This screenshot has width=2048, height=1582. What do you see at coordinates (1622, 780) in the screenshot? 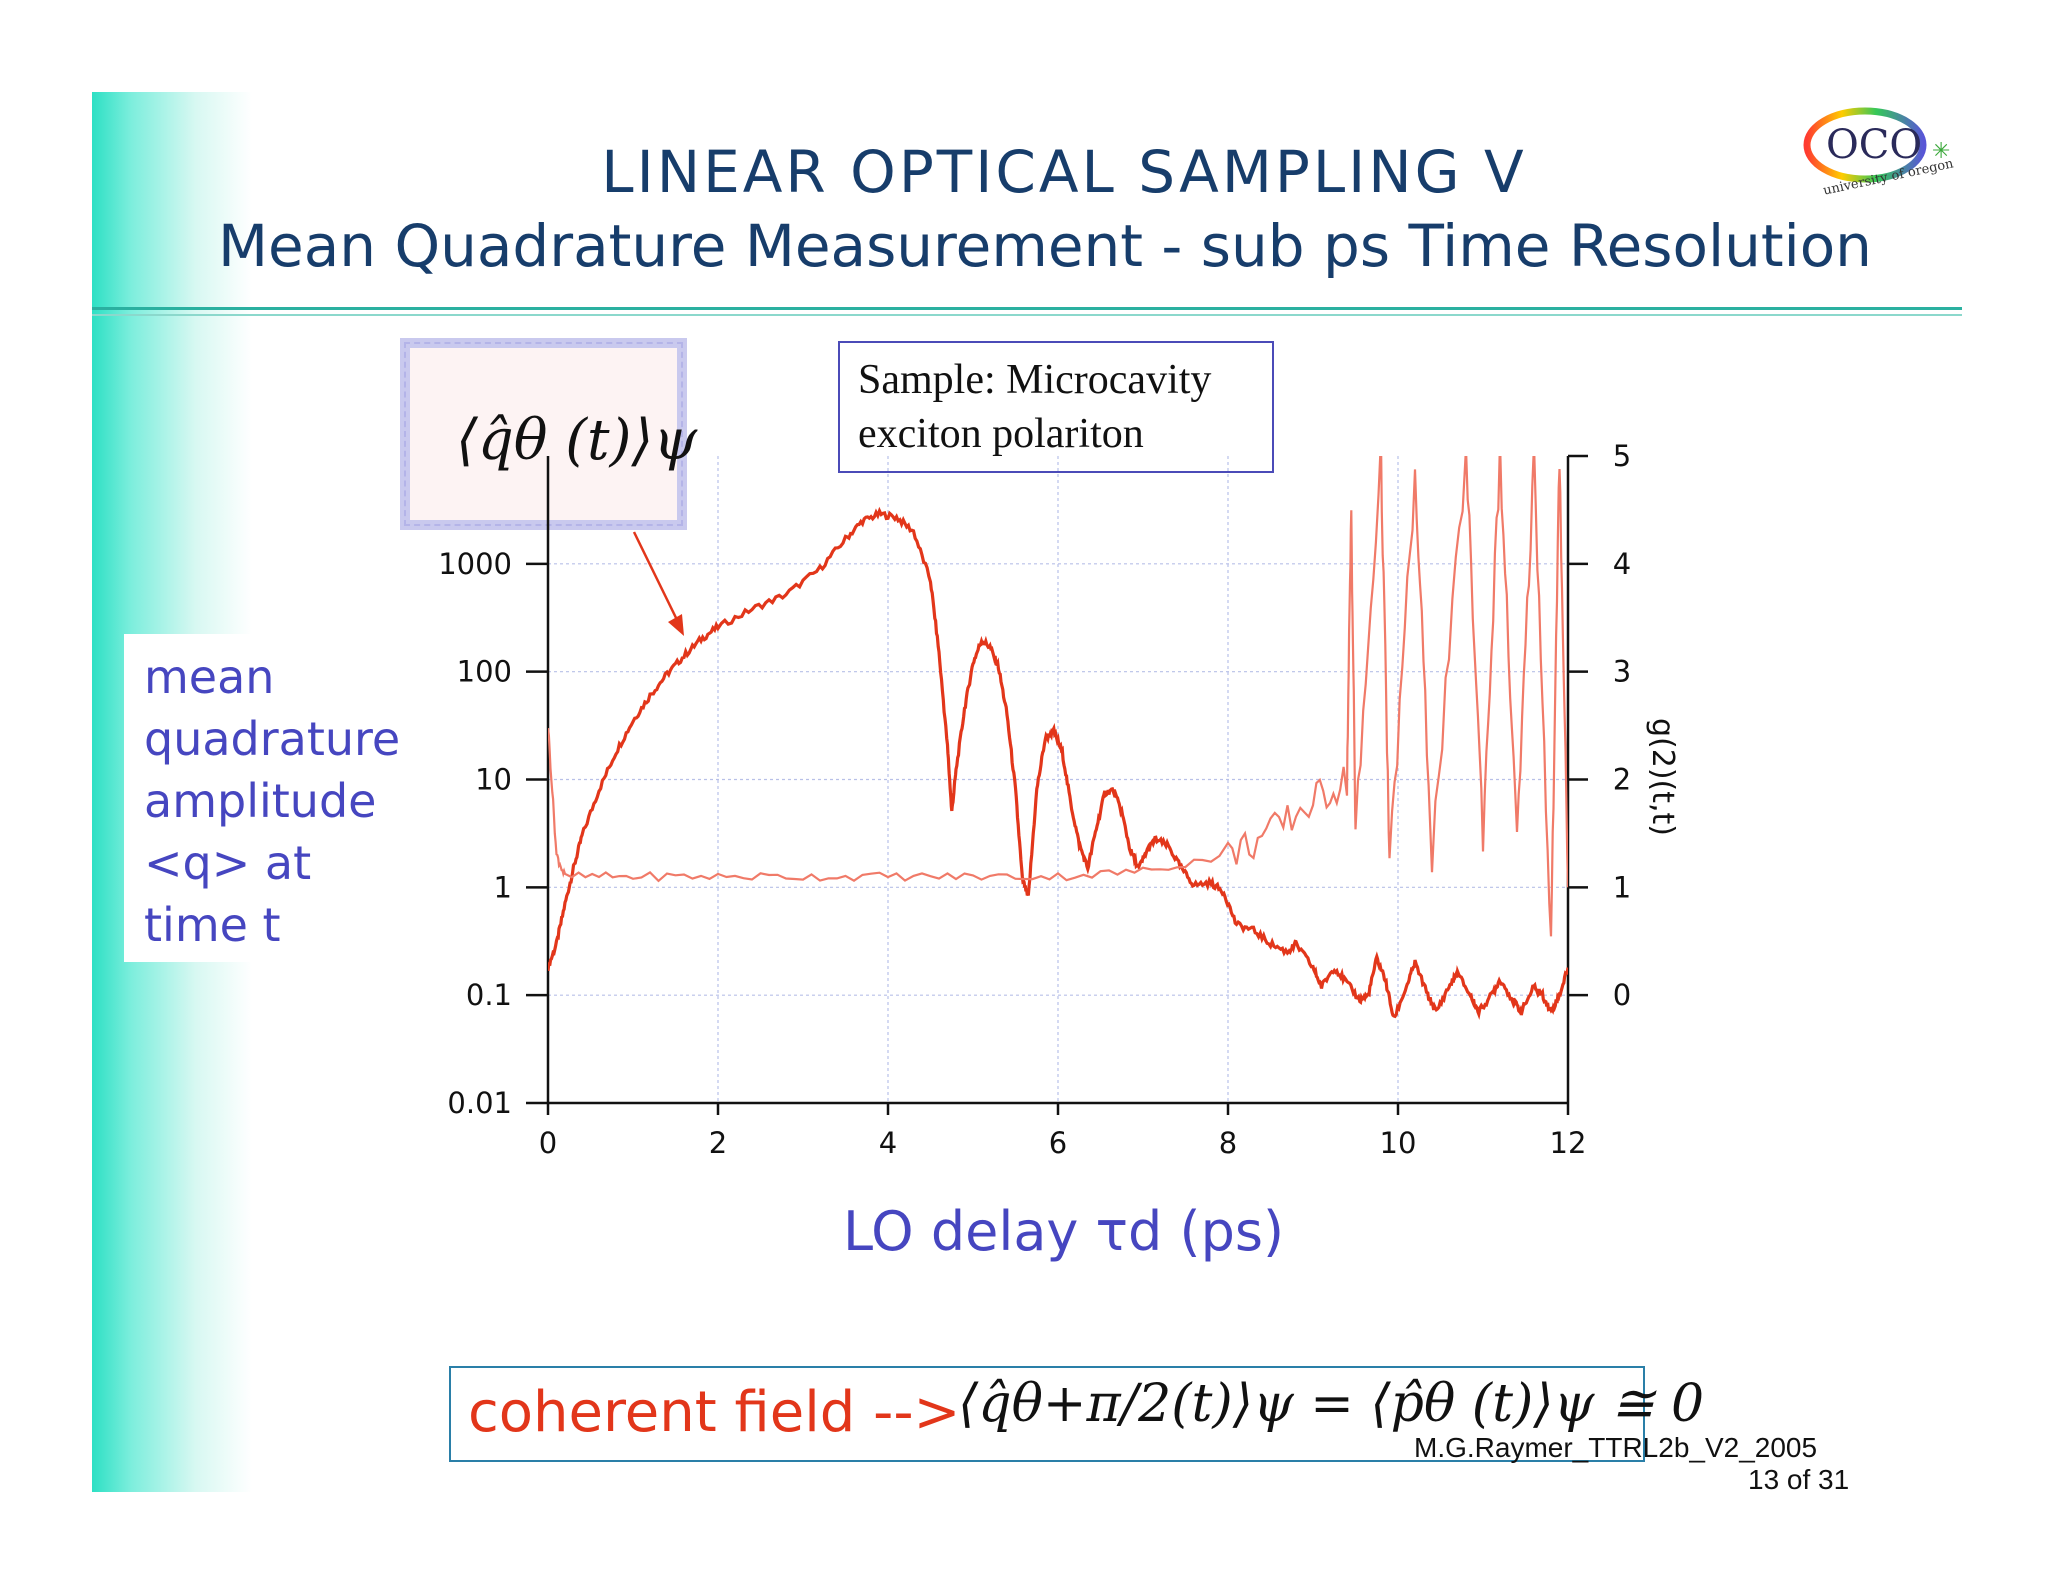
I see `y-right-tick-label: 2` at bounding box center [1622, 780].